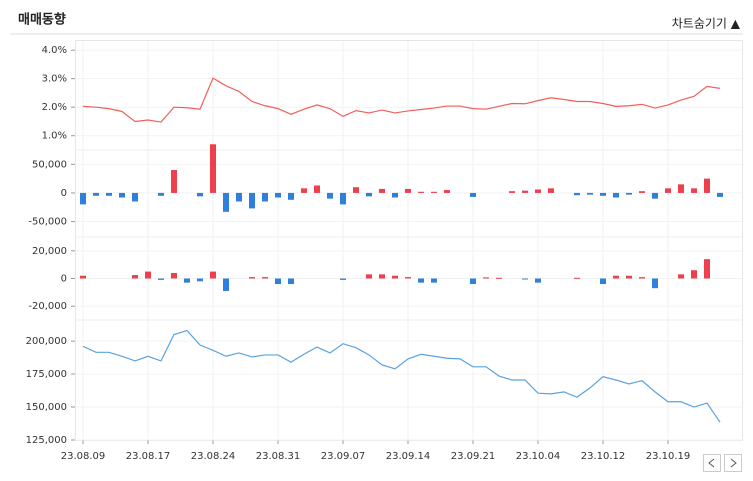 Image resolution: width=753 pixels, height=481 pixels. What do you see at coordinates (733, 463) in the screenshot?
I see `nav-next` at bounding box center [733, 463].